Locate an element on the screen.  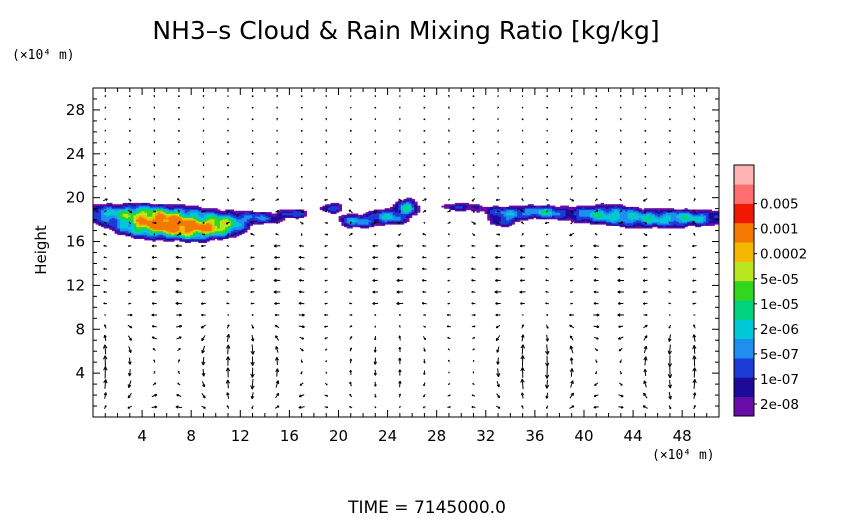
colorbar-swatch is located at coordinates (744, 348).